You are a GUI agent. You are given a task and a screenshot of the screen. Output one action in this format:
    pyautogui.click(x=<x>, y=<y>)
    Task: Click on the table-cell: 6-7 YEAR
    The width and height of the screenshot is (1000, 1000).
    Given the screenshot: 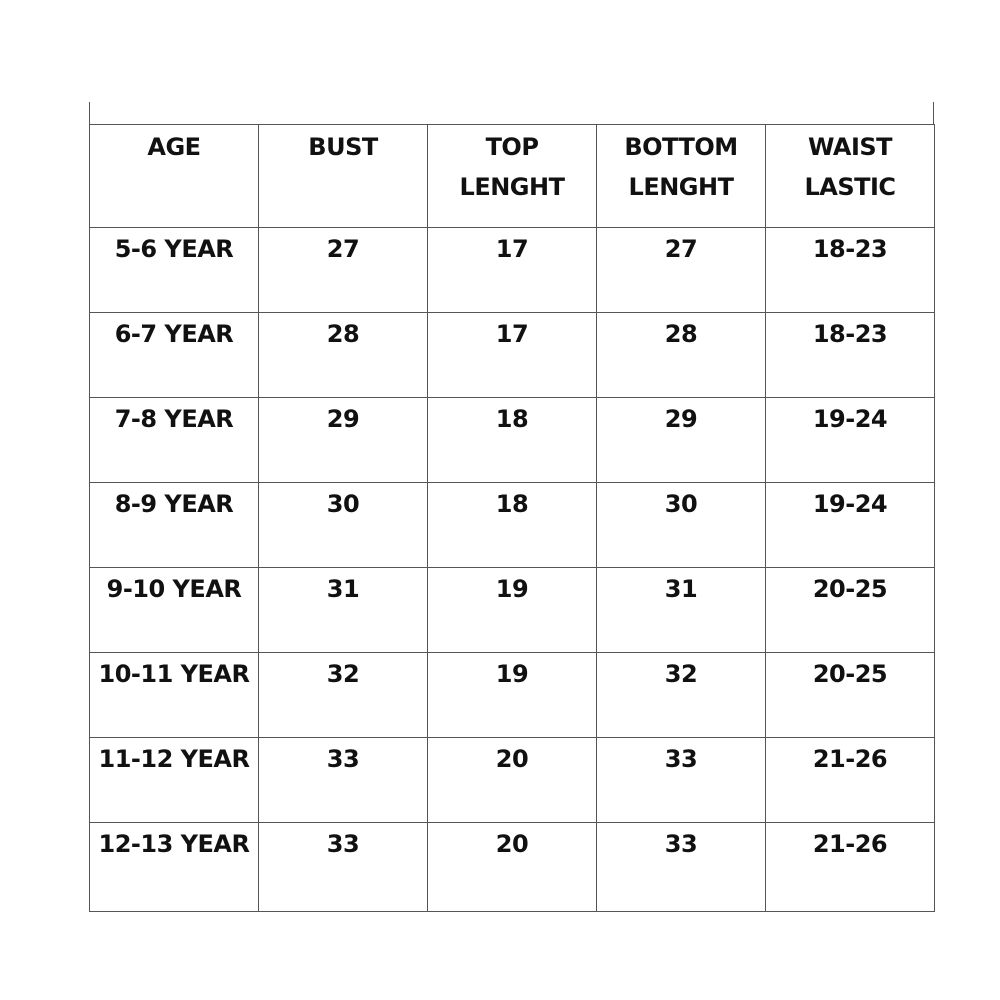 What is the action you would take?
    pyautogui.click(x=174, y=355)
    